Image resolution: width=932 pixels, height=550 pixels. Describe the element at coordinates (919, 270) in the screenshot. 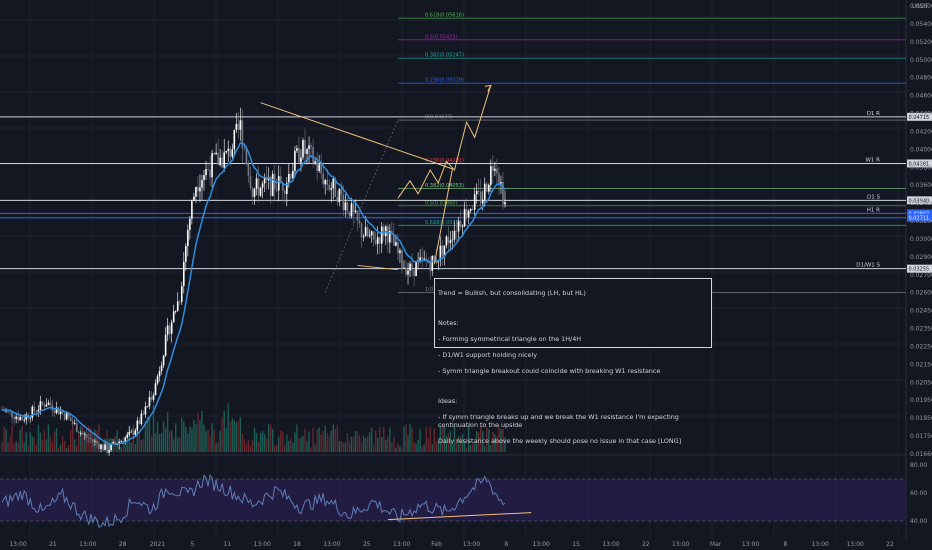

I see `level-price-label: 0.03255` at that location.